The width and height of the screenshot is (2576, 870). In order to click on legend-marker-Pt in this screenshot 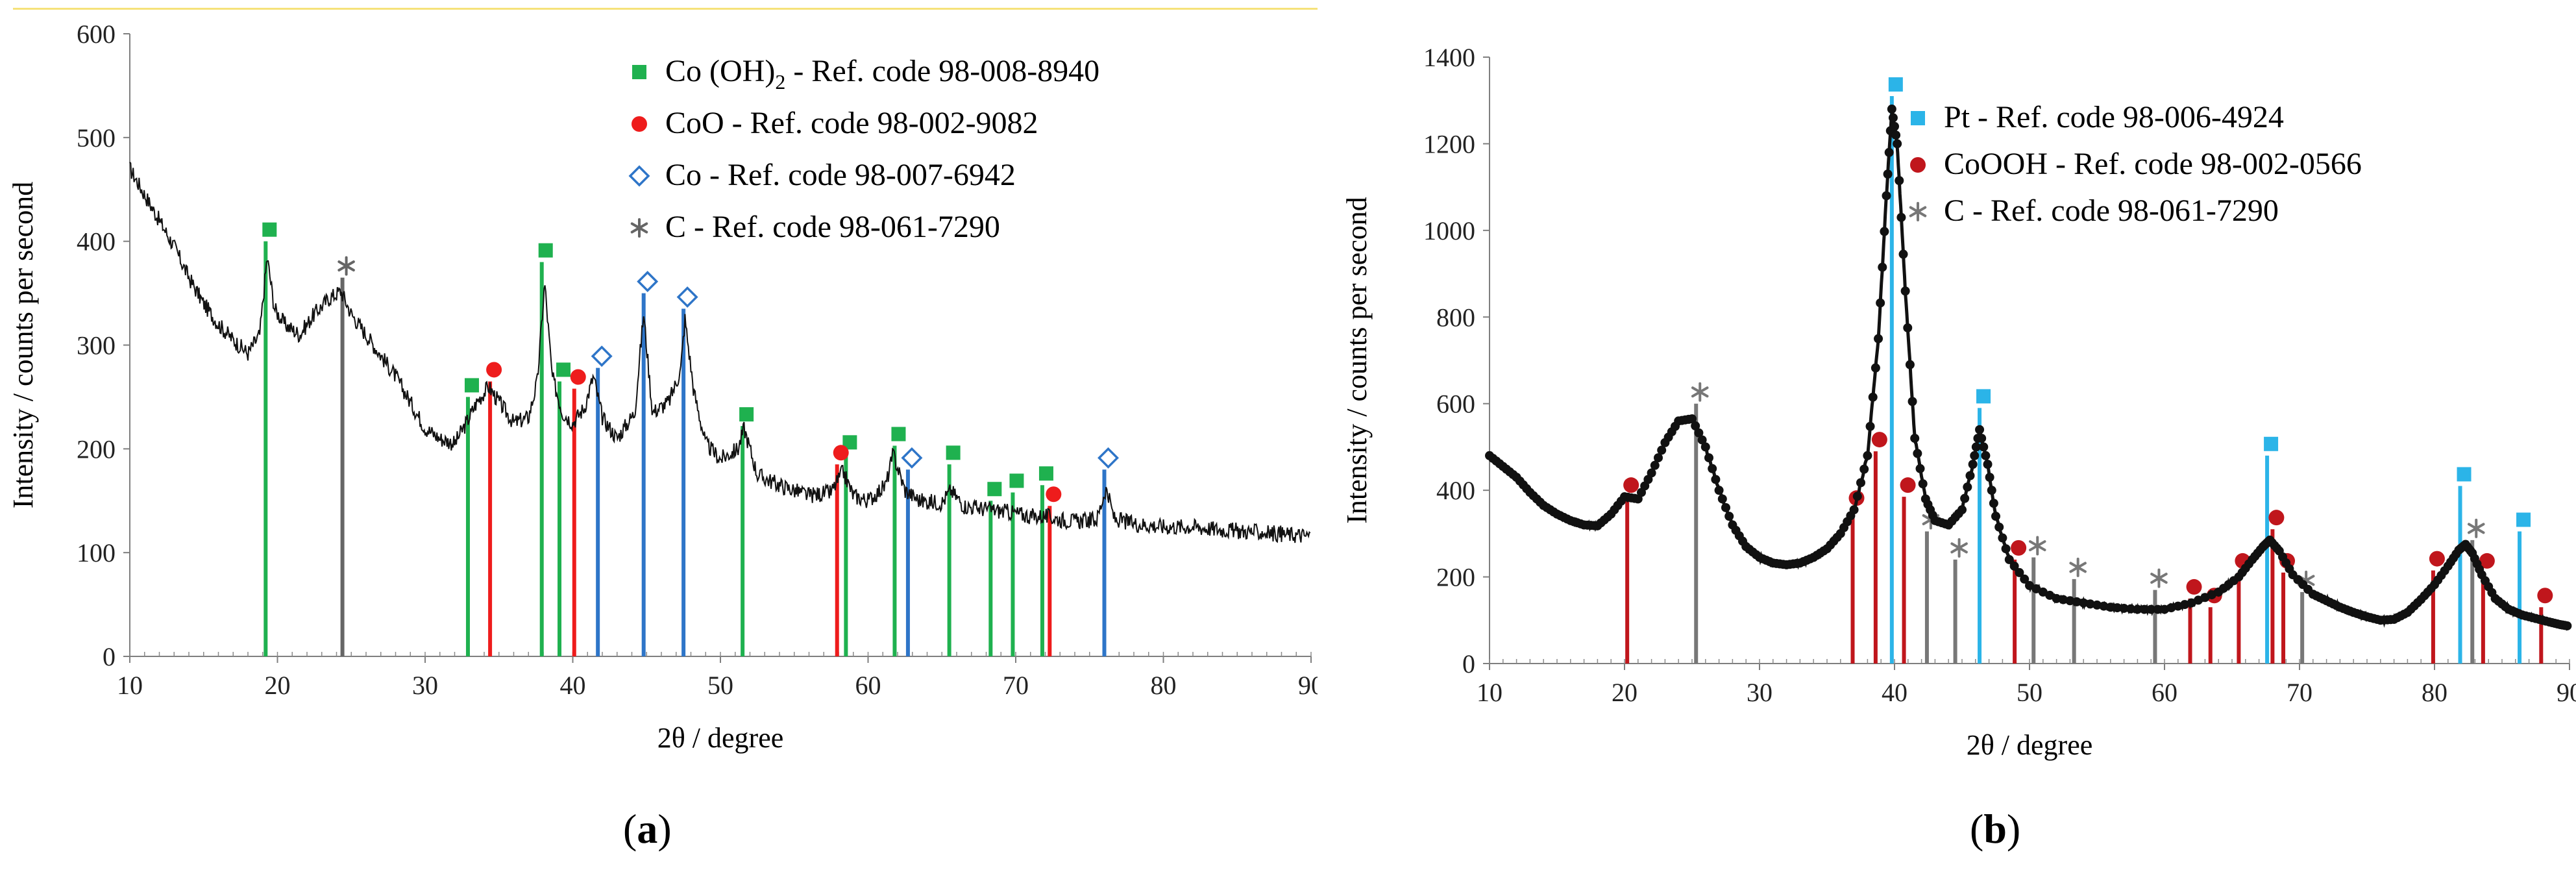, I will do `click(1918, 118)`.